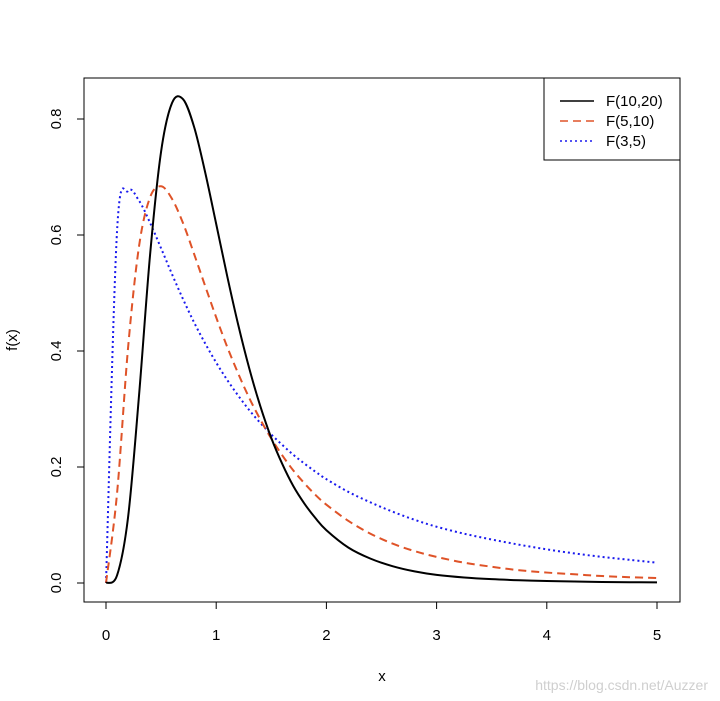 This screenshot has width=720, height=701. Describe the element at coordinates (216, 635) in the screenshot. I see `x-tick-label: 1` at that location.